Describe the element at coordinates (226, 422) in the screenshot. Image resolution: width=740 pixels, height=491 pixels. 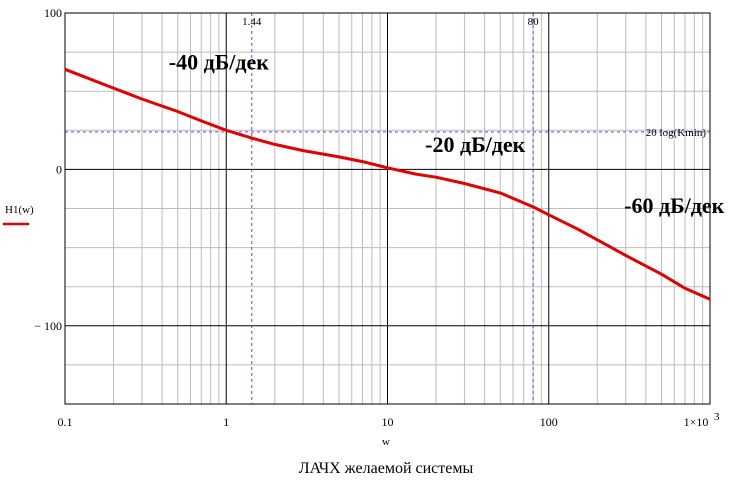
I see `x-tick-label: 1` at that location.